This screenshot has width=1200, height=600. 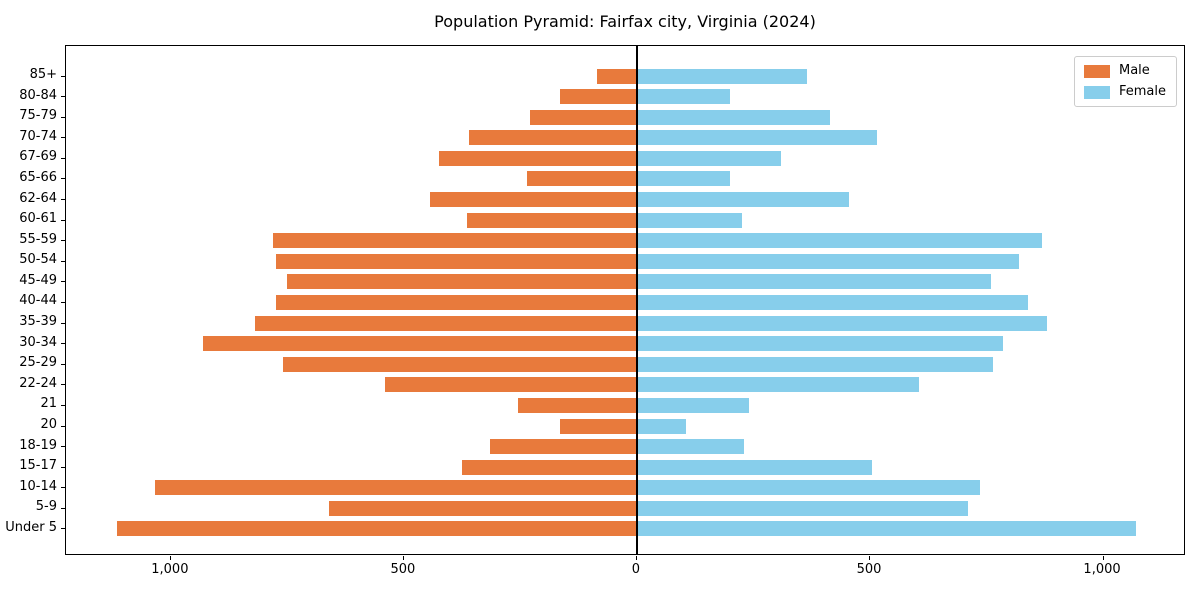 I want to click on legend-female-swatch, so click(x=1096, y=92).